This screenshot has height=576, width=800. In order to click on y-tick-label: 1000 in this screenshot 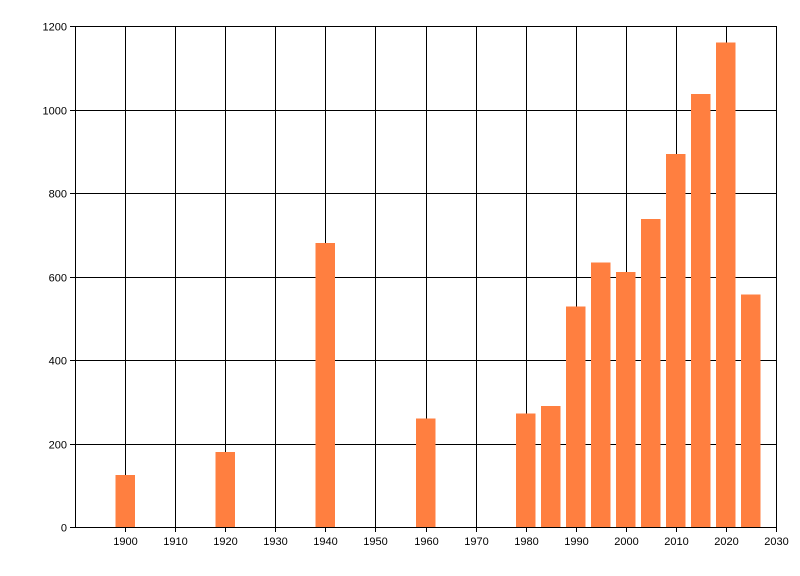, I will do `click(55, 112)`.